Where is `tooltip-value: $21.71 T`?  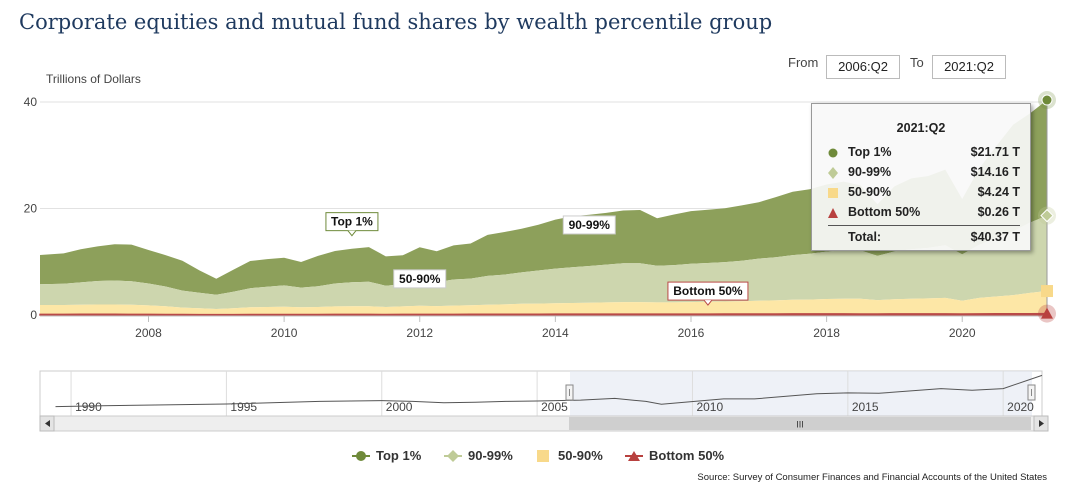 tooltip-value: $21.71 T is located at coordinates (995, 152).